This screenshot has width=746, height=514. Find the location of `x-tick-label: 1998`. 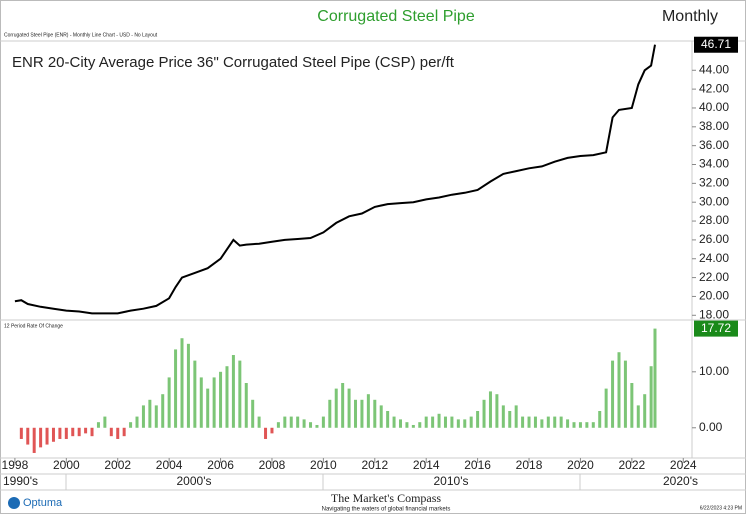

x-tick-label: 1998 is located at coordinates (15, 465).